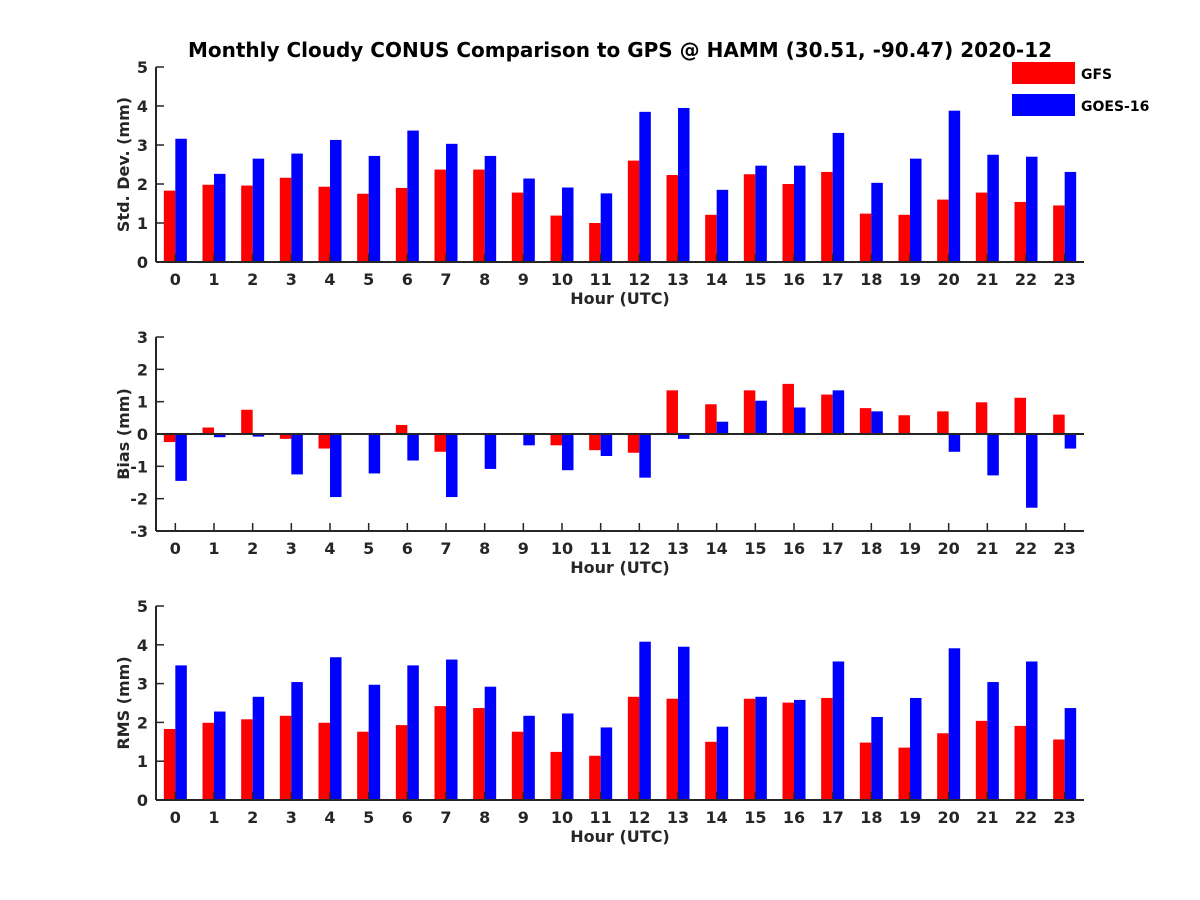 This screenshot has height=900, width=1200. I want to click on x-tick-label: 22, so click(1026, 279).